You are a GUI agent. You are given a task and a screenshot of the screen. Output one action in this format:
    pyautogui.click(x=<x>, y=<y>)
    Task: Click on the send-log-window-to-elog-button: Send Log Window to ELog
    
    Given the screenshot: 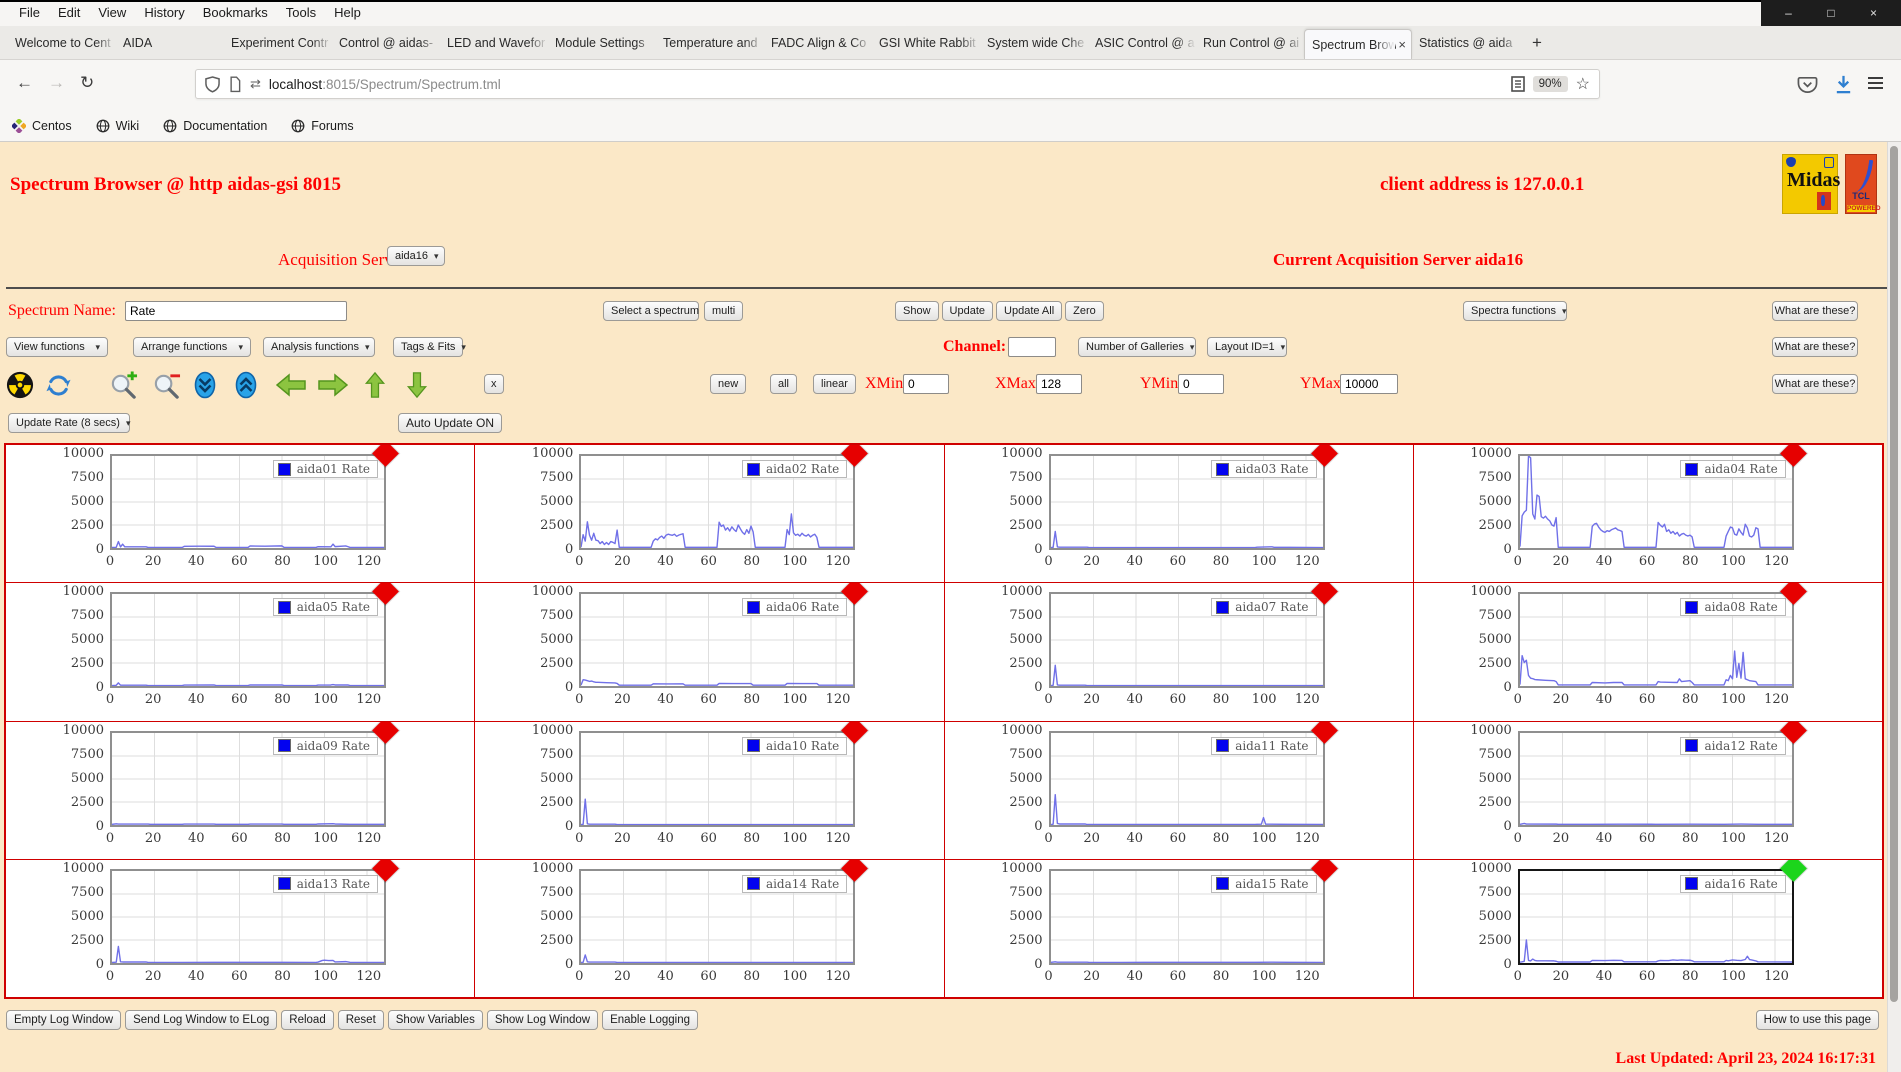 What is the action you would take?
    pyautogui.click(x=201, y=1020)
    